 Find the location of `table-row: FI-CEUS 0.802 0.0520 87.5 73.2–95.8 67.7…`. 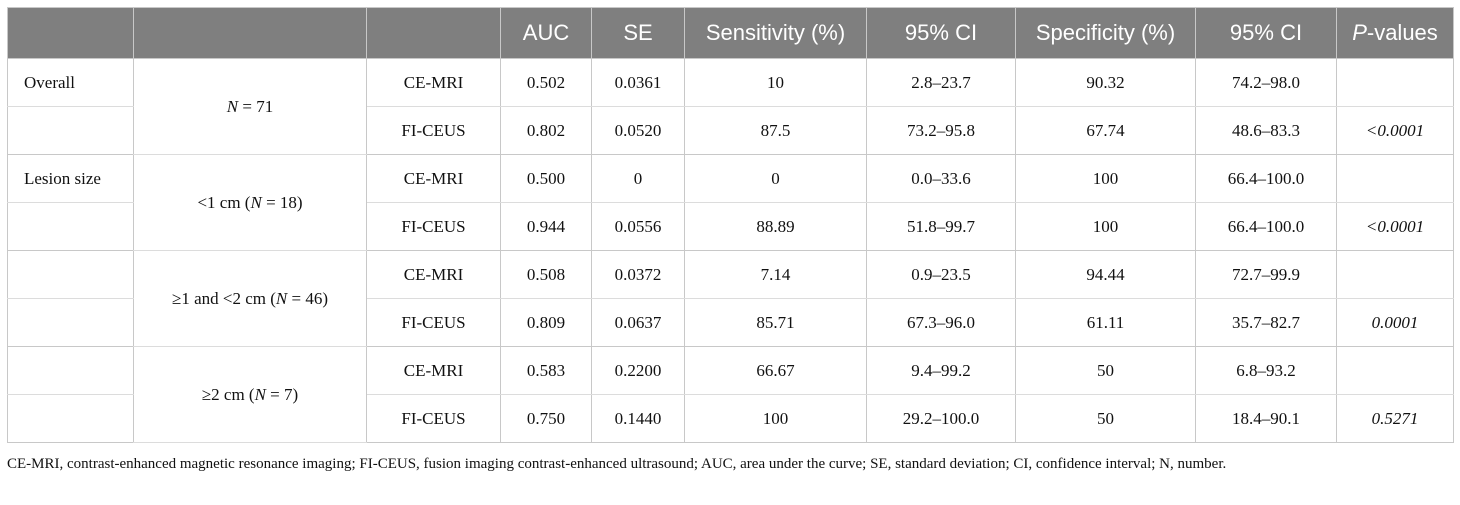

table-row: FI-CEUS 0.802 0.0520 87.5 73.2–95.8 67.7… is located at coordinates (730, 130).